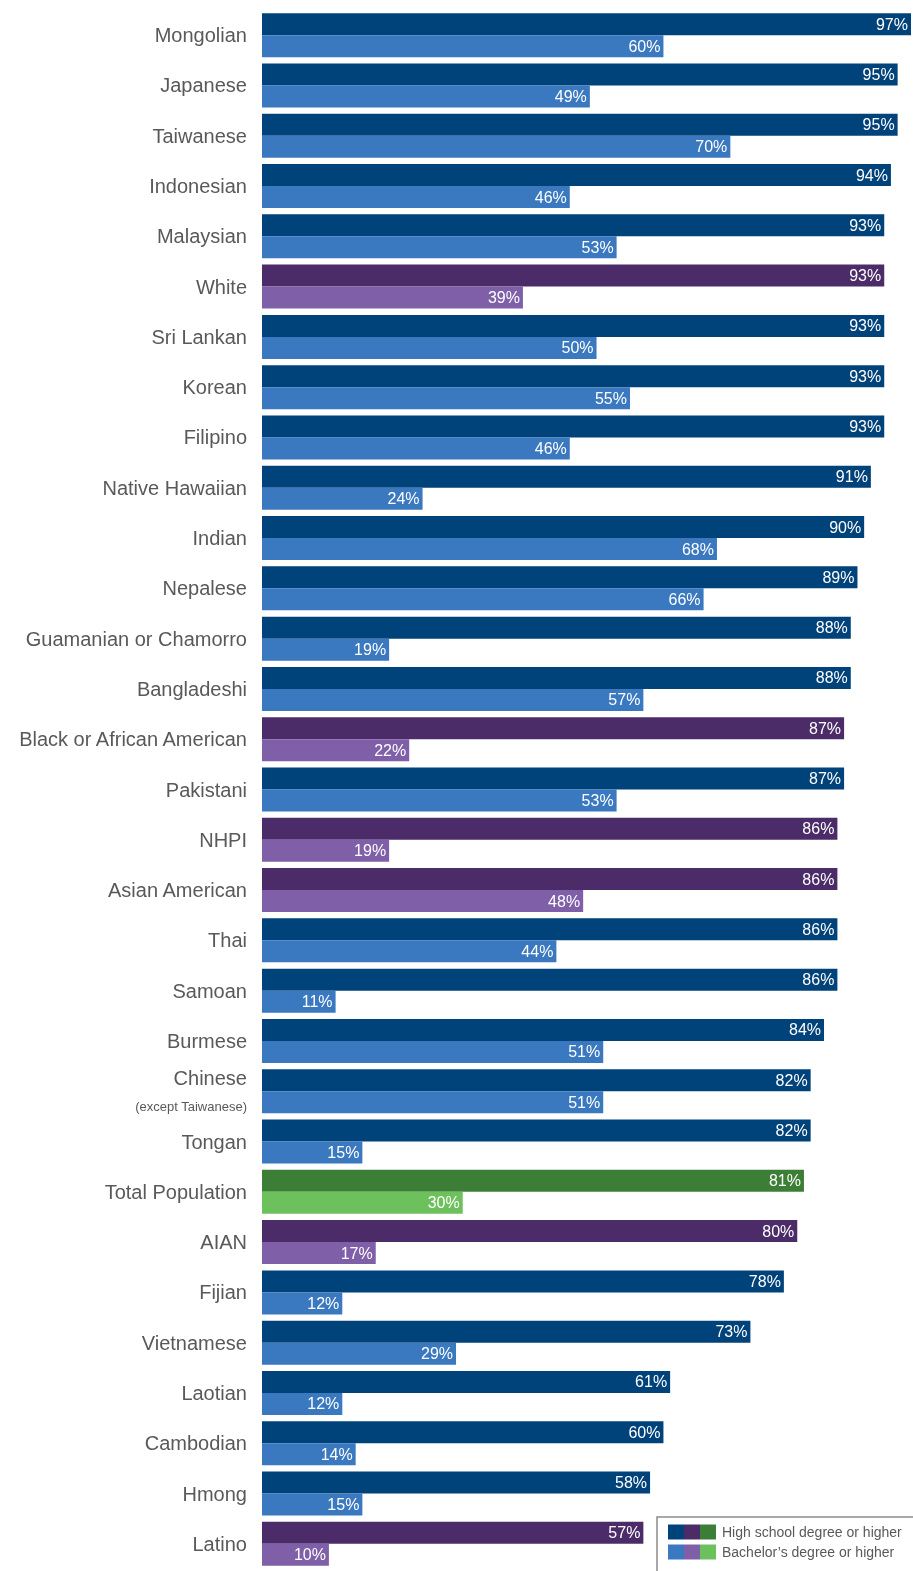 The image size is (913, 1571). What do you see at coordinates (199, 336) in the screenshot?
I see `y-tick-label: Sri Lankan` at bounding box center [199, 336].